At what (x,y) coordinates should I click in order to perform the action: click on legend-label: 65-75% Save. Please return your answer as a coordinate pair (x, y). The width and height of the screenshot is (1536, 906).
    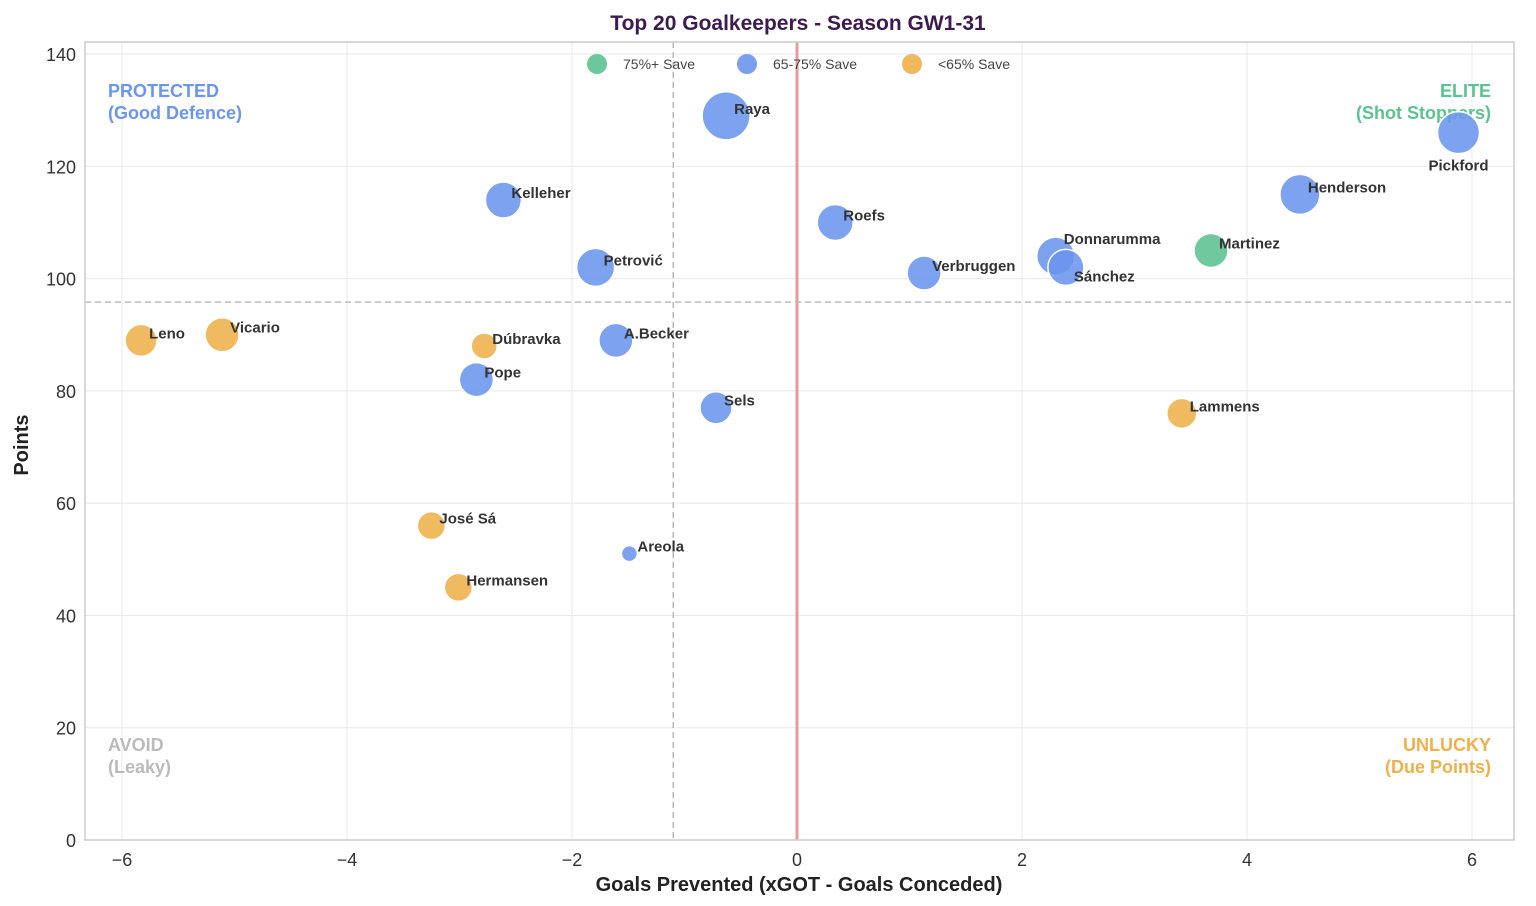
    Looking at the image, I should click on (815, 64).